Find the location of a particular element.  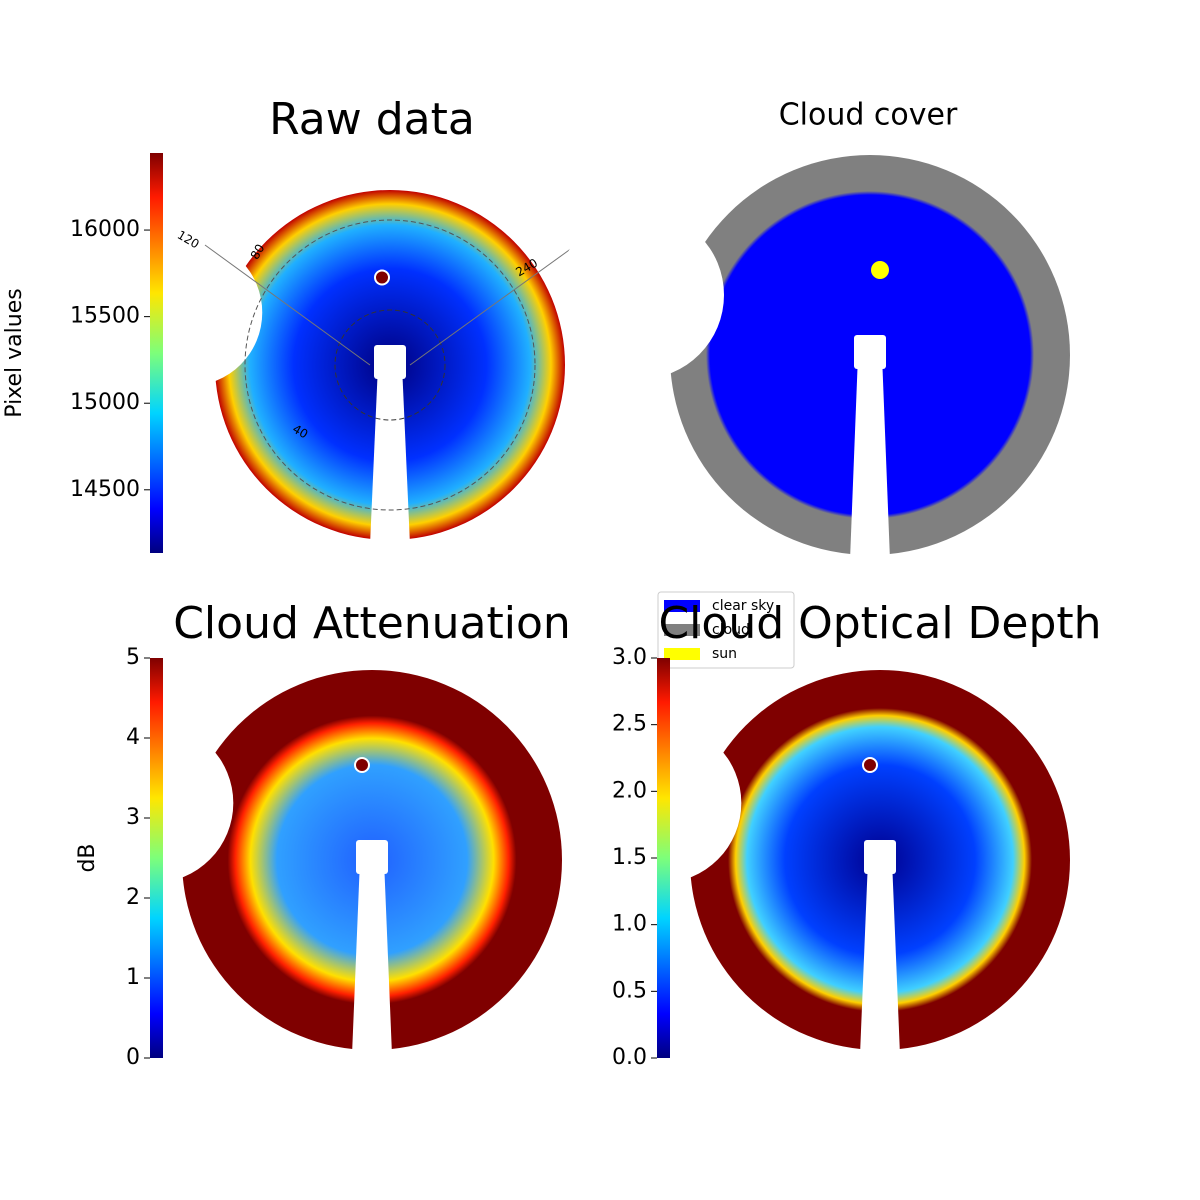

colorbar-label: Pixel values is located at coordinates (14, 352).